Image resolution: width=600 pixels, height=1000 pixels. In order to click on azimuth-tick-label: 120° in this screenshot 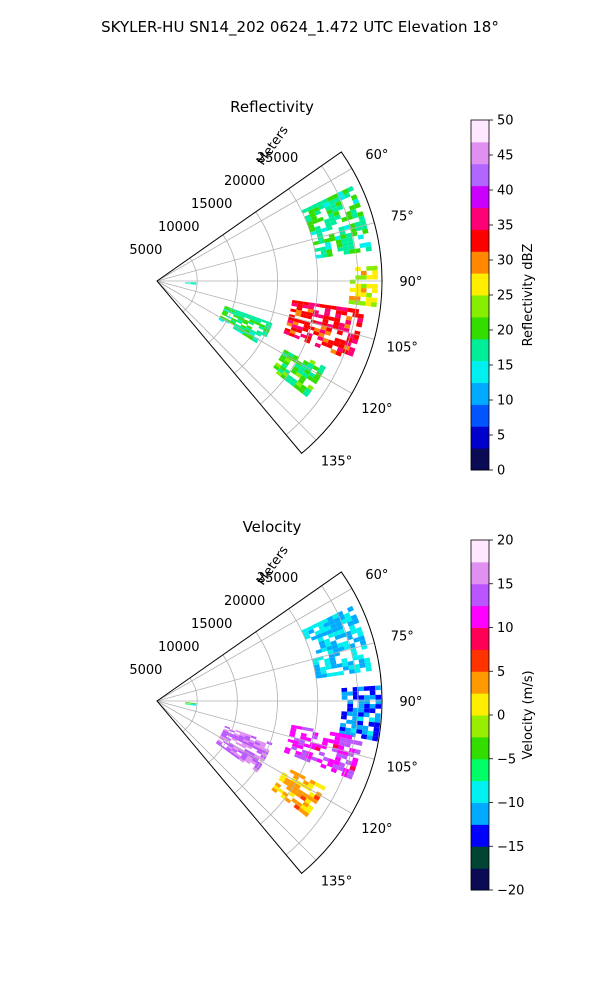, I will do `click(376, 409)`.